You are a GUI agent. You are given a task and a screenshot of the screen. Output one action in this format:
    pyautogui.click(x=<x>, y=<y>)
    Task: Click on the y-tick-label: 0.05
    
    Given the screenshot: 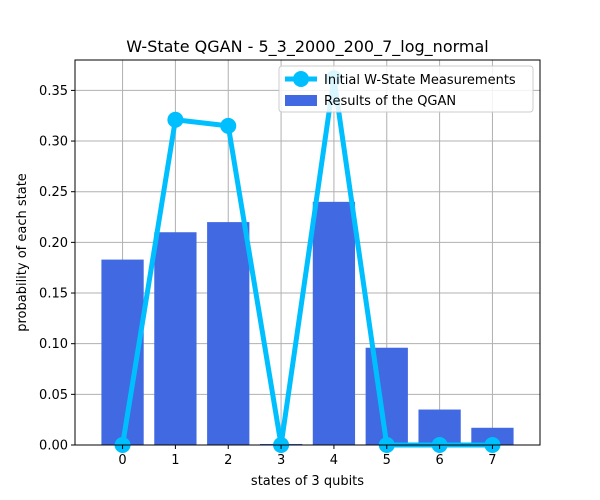 What is the action you would take?
    pyautogui.click(x=53, y=395)
    